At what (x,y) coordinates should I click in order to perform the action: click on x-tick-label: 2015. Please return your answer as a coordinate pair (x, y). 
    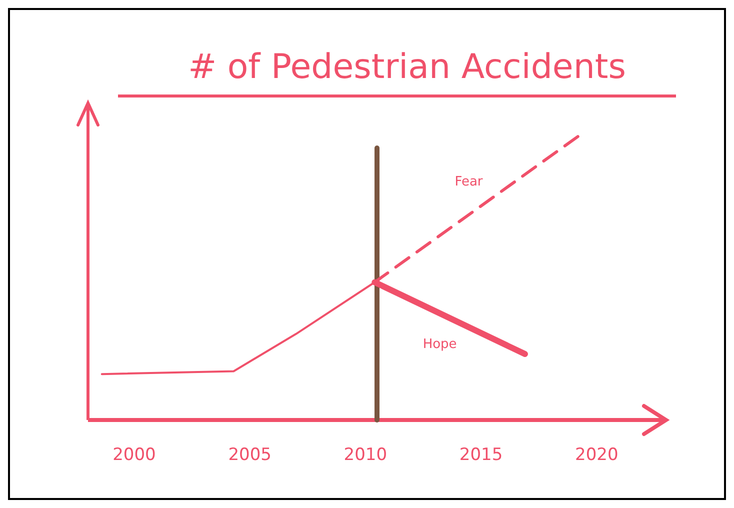
    Looking at the image, I should click on (481, 455).